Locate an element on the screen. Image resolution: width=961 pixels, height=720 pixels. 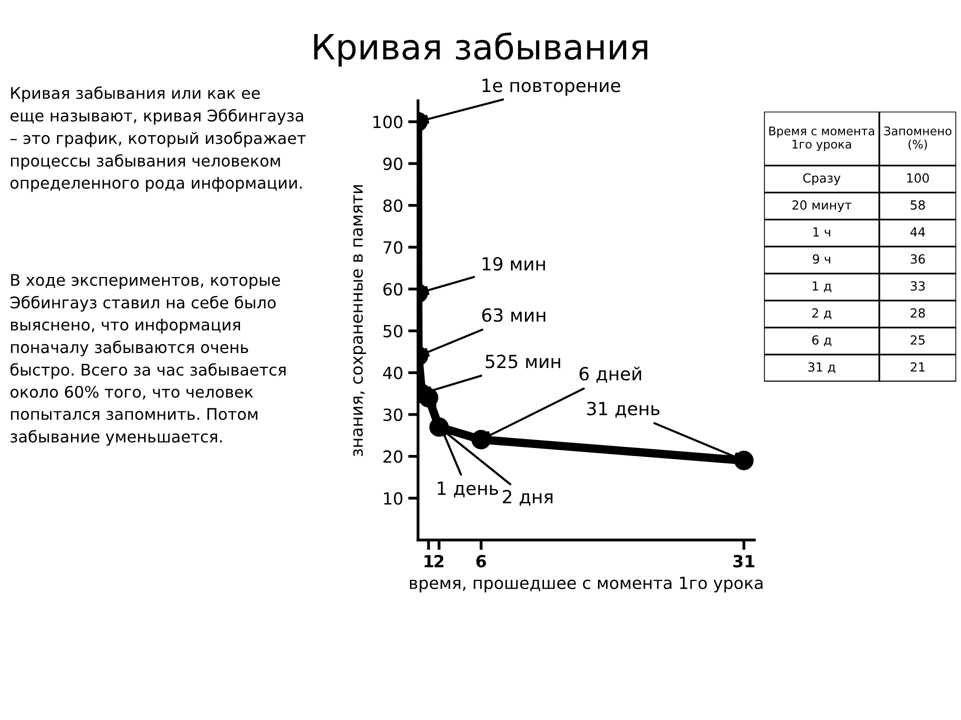
data-label: 25 is located at coordinates (917, 340).